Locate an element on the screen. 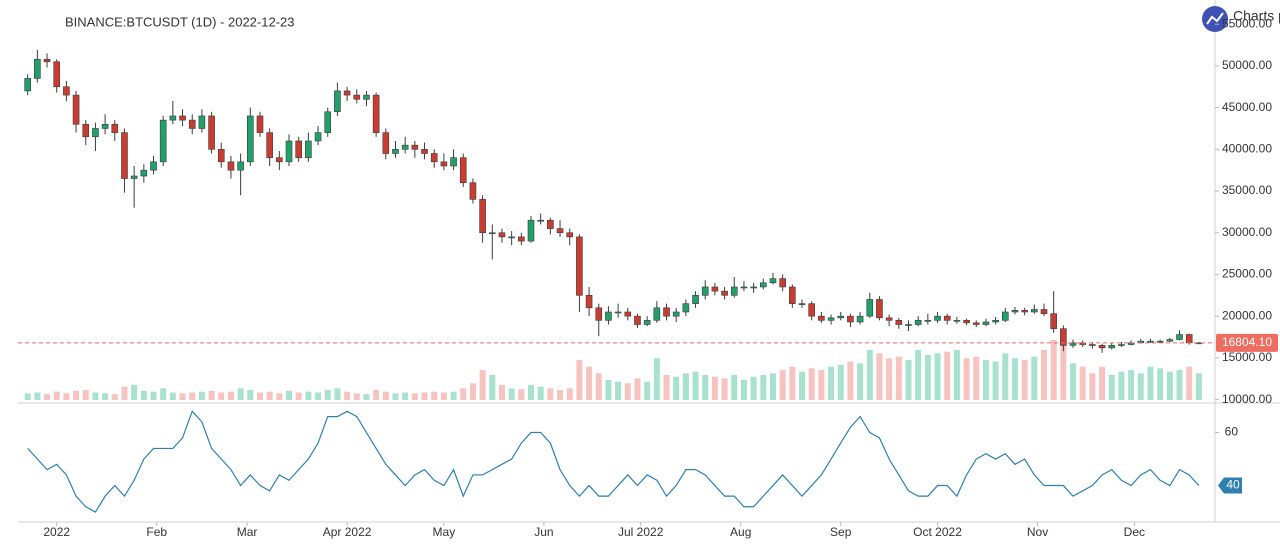  x-tick-label: Oct 2022 is located at coordinates (937, 532).